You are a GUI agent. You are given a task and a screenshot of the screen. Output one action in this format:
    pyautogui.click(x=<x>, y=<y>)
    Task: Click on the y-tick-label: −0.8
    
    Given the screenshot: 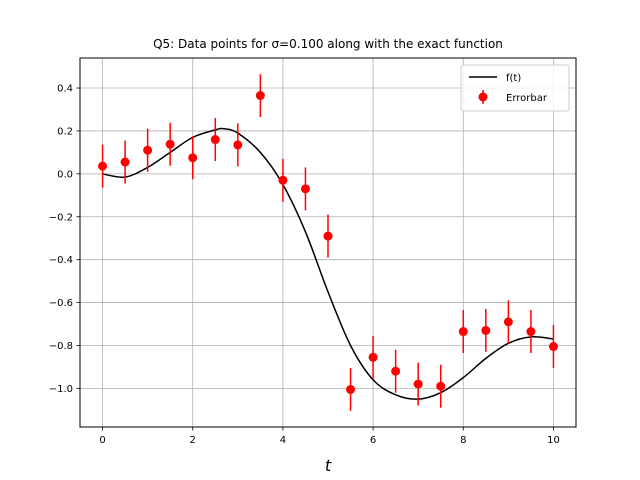 What is the action you would take?
    pyautogui.click(x=61, y=346)
    